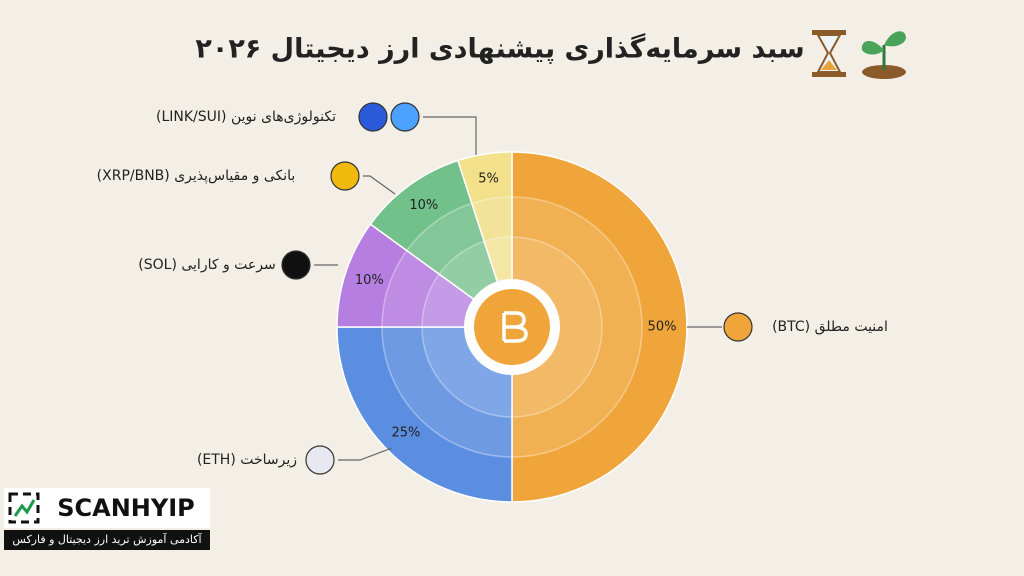  I want to click on legend-label: امنیت مطلق (BTC), so click(830, 327).